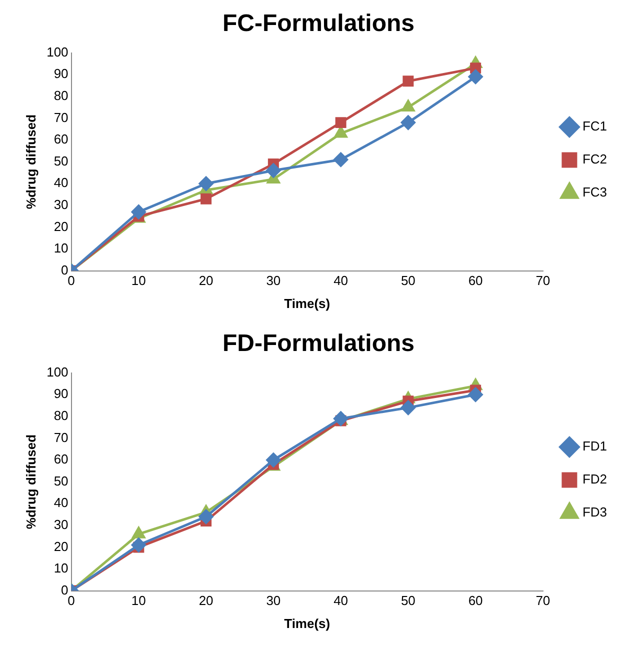  I want to click on legend-label: FD3, so click(595, 512).